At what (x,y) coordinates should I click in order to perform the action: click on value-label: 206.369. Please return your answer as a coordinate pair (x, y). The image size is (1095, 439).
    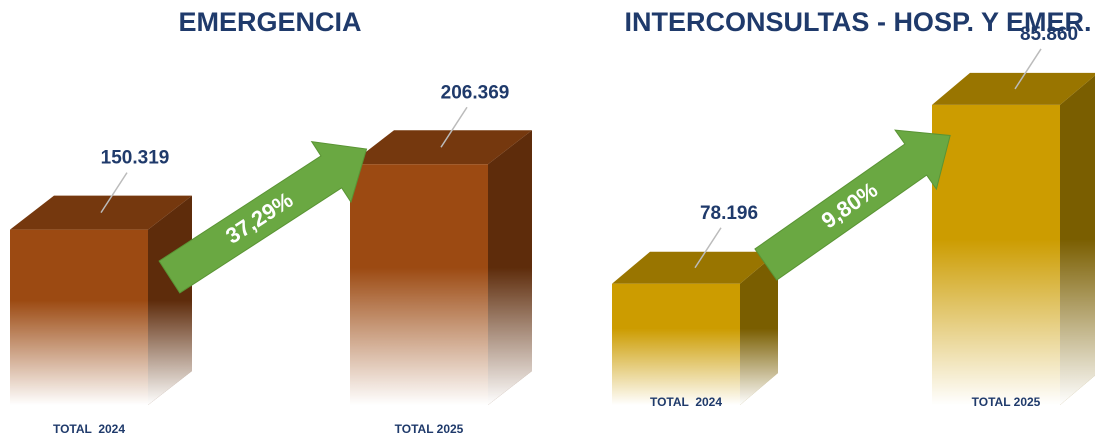
    Looking at the image, I should click on (475, 92).